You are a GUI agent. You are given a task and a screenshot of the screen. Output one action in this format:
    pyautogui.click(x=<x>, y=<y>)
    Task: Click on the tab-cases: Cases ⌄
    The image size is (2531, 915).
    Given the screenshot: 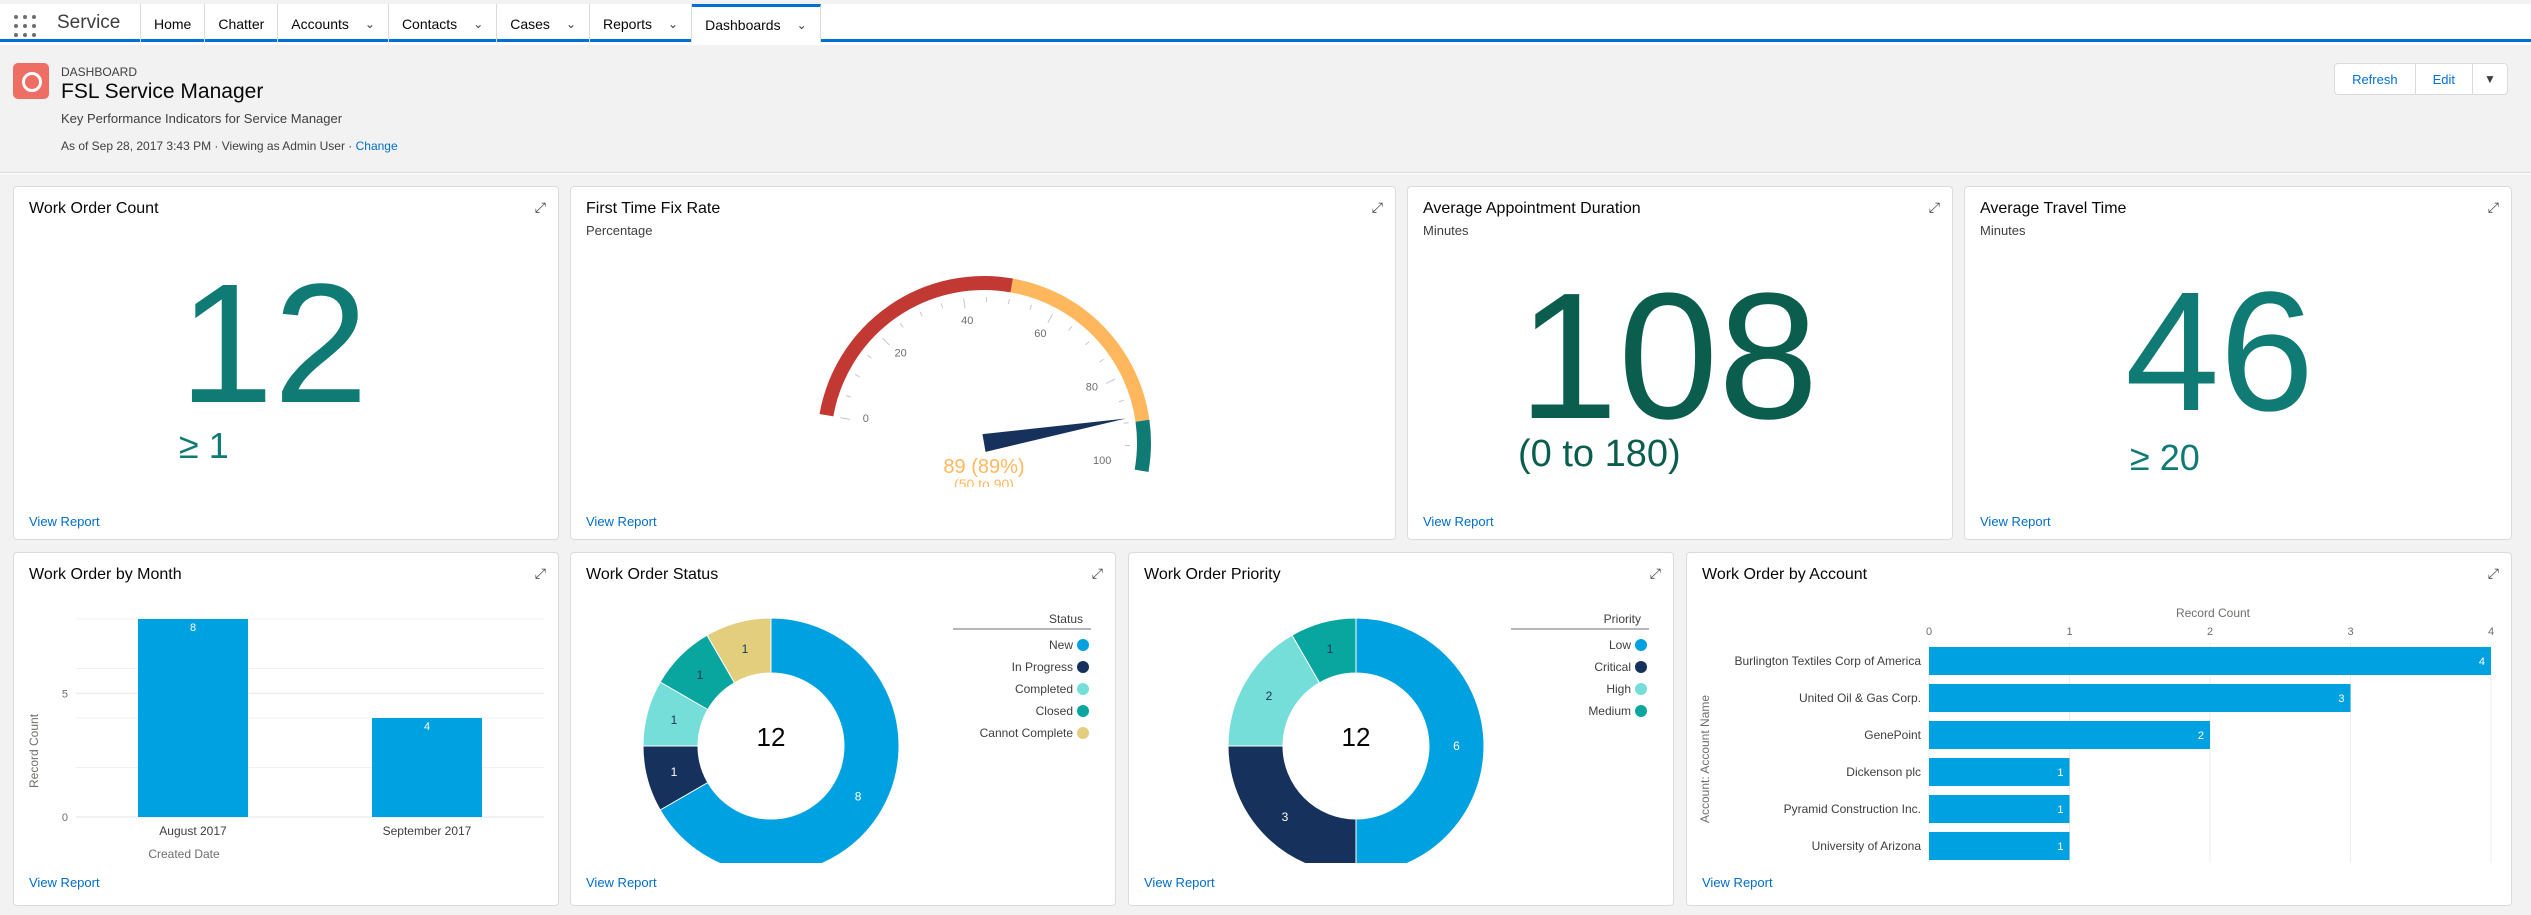 What is the action you would take?
    pyautogui.click(x=543, y=23)
    